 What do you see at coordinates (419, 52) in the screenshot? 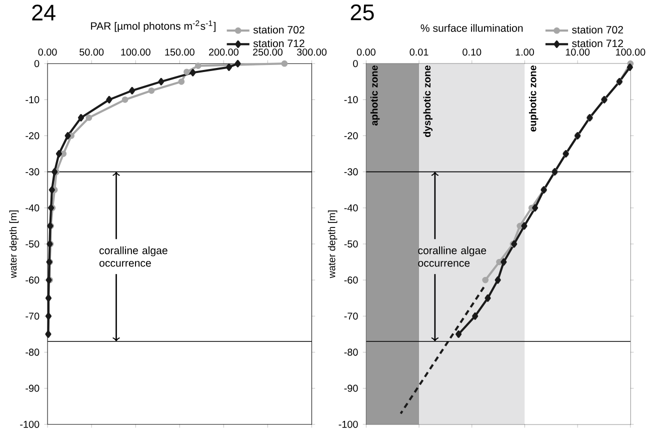
I see `x-tick-label: 0.01` at bounding box center [419, 52].